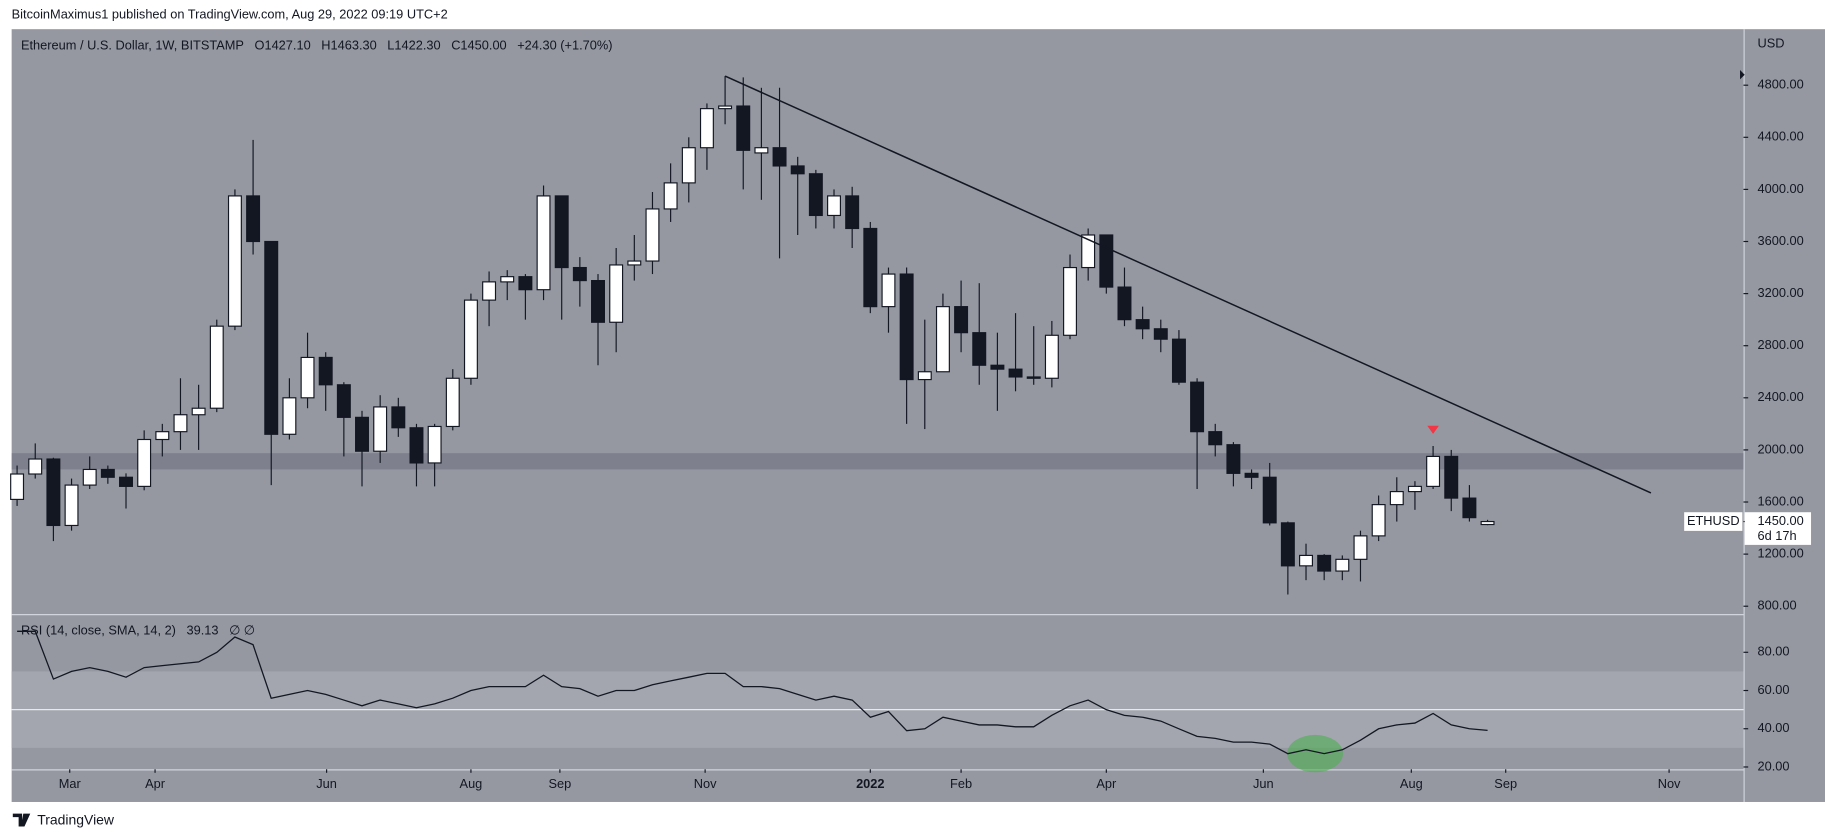  Describe the element at coordinates (1770, 43) in the screenshot. I see `currency: USD` at that location.